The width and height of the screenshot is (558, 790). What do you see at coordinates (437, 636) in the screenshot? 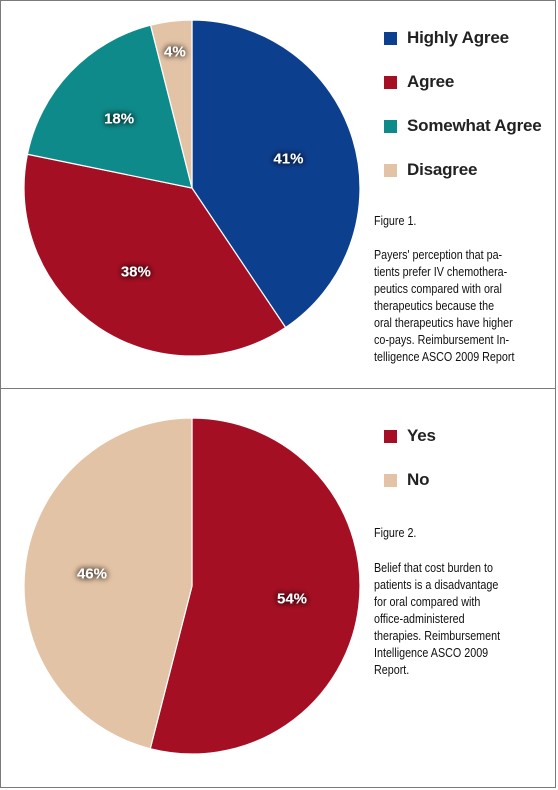
I see `fig2-caption-line: therapies. Reimbursement` at bounding box center [437, 636].